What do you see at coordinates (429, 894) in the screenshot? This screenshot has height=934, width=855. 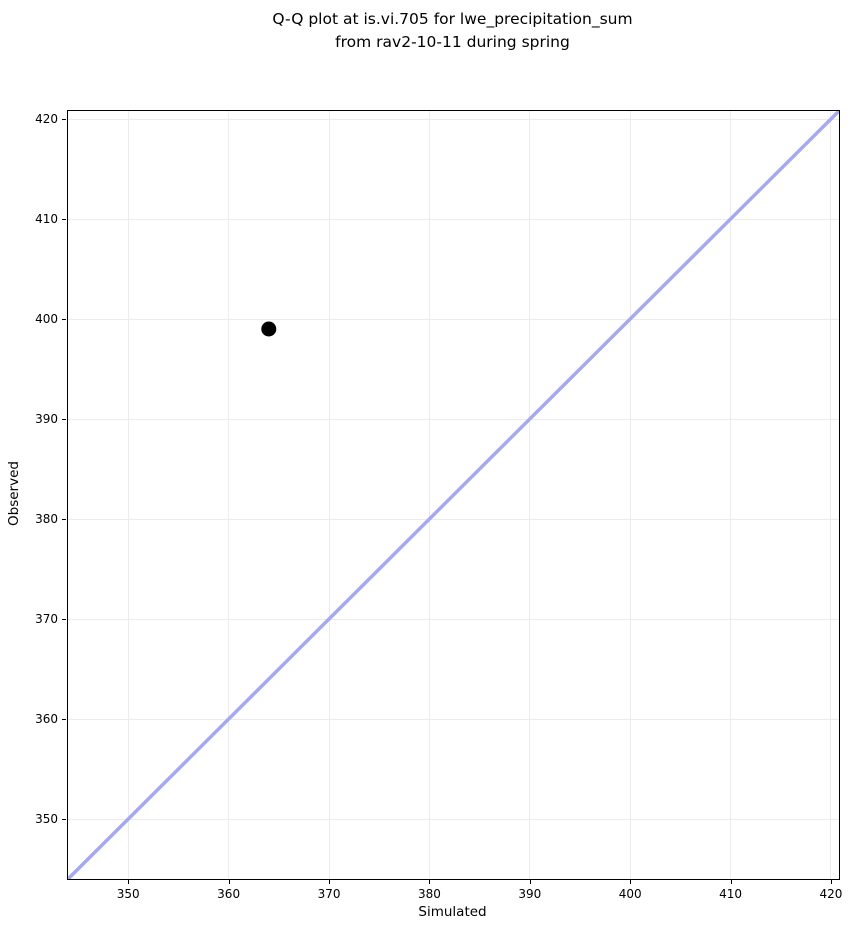 I see `x-tick-label: 380` at bounding box center [429, 894].